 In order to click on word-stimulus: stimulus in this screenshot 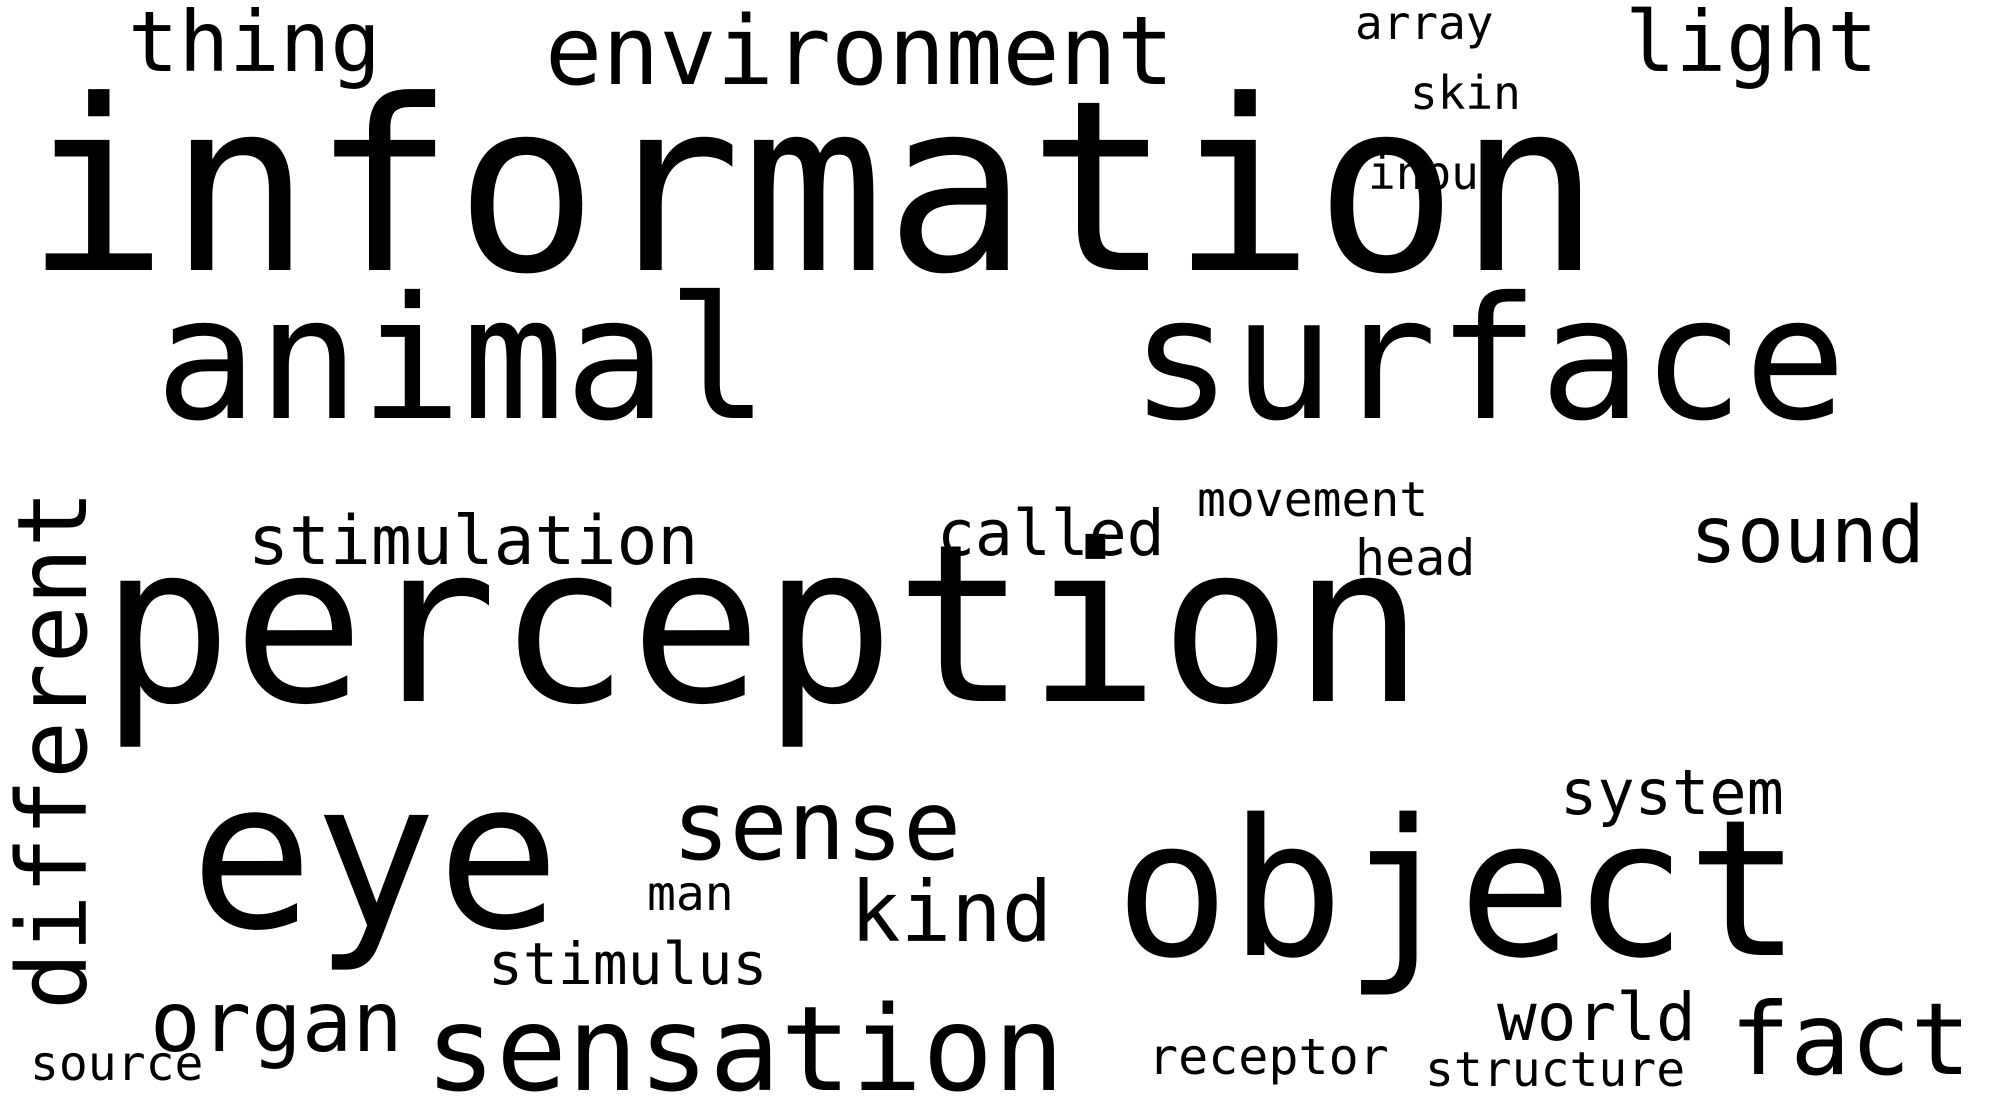, I will do `click(628, 964)`.